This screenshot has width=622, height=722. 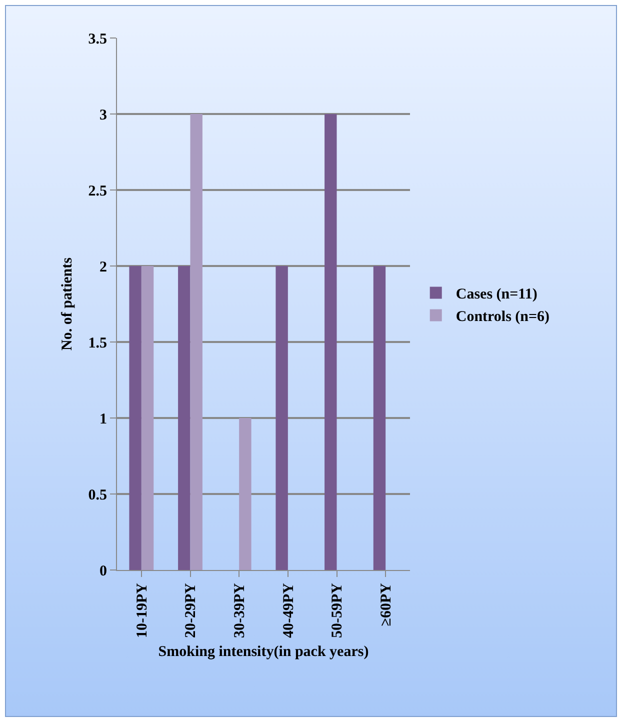 What do you see at coordinates (142, 610) in the screenshot?
I see `x-tick-label: 10-19PY` at bounding box center [142, 610].